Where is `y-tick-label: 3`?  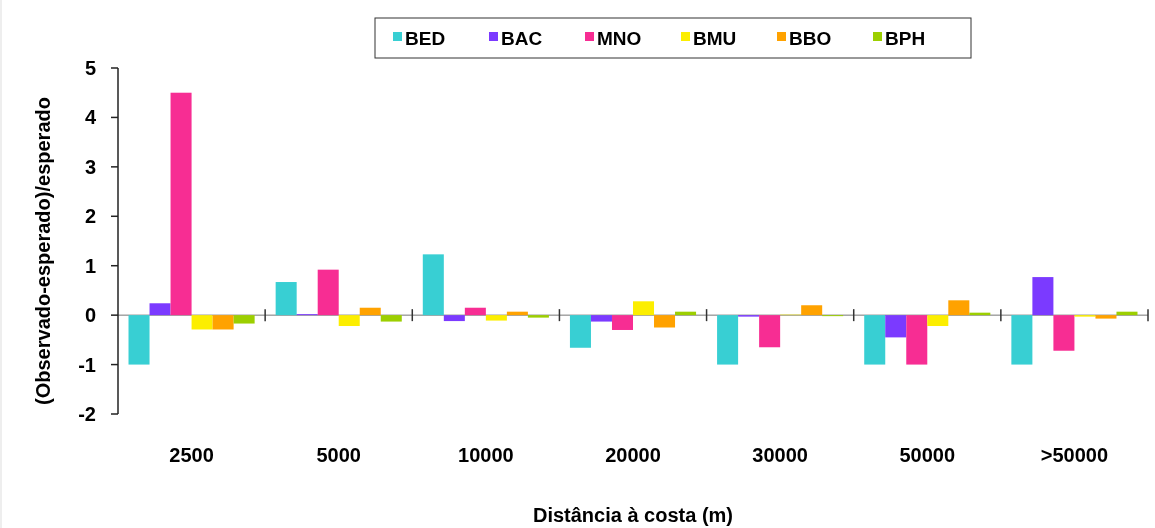 y-tick-label: 3 is located at coordinates (90, 166).